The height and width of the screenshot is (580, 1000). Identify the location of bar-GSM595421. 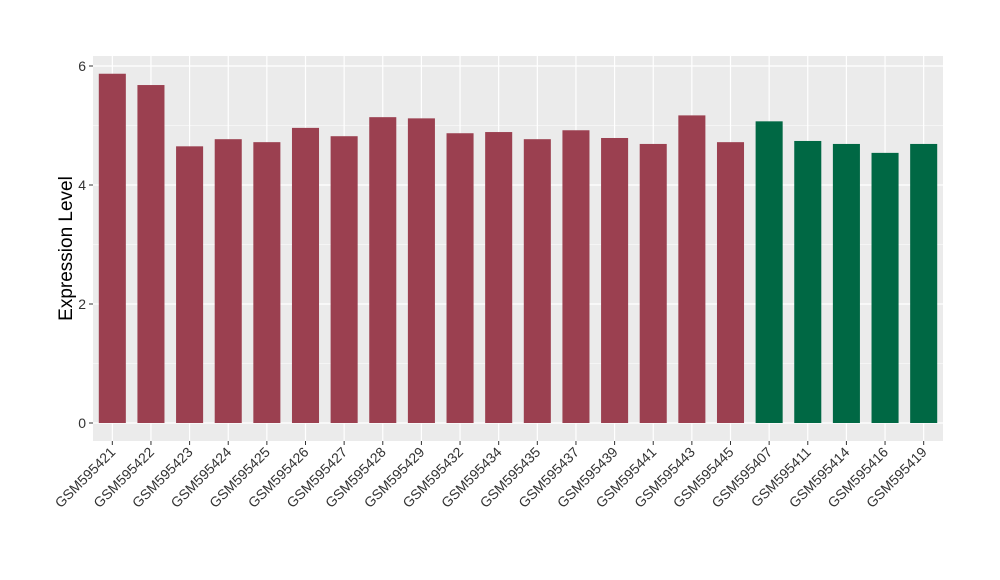
(112, 248).